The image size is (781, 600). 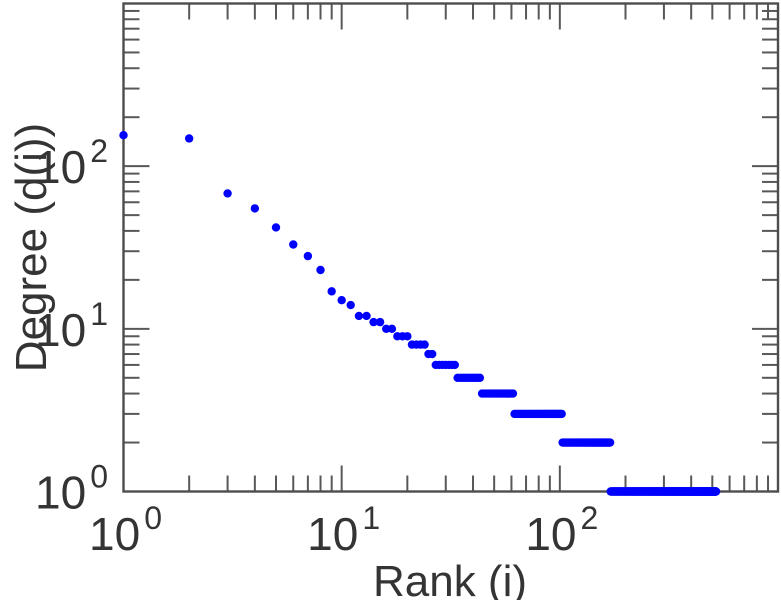 I want to click on y-tick-label: 10 2, so click(x=71, y=163).